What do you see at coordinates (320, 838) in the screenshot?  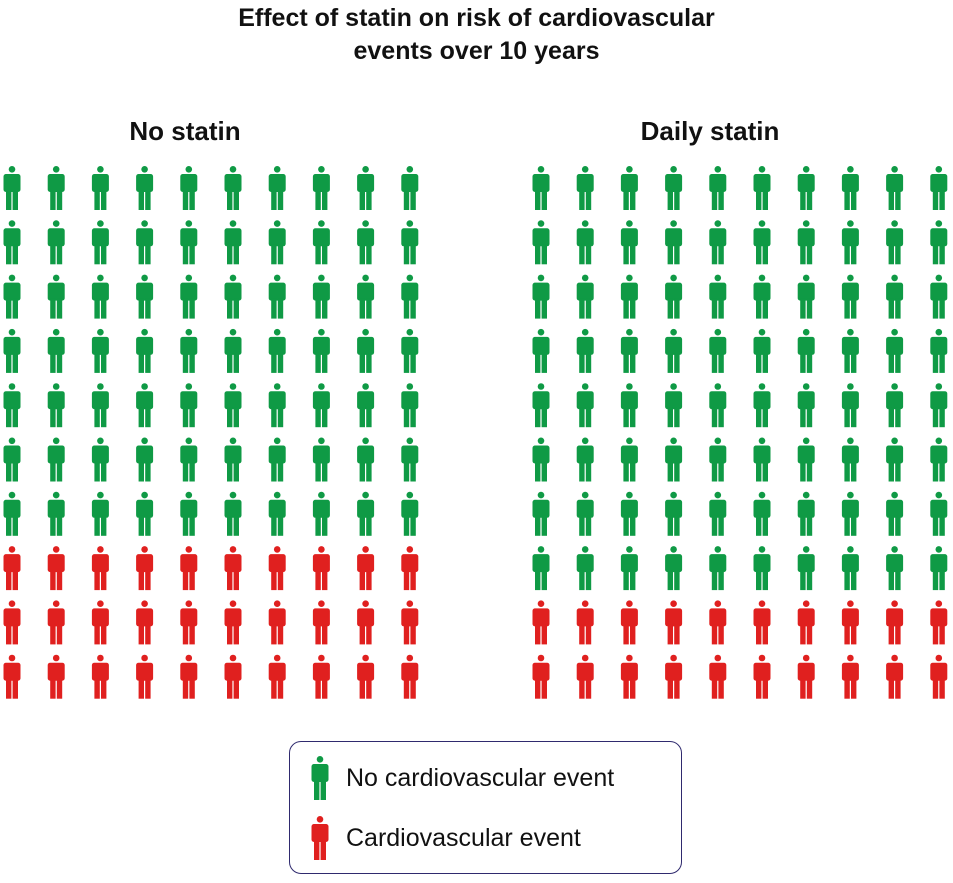 I see `legend-swatch-event` at bounding box center [320, 838].